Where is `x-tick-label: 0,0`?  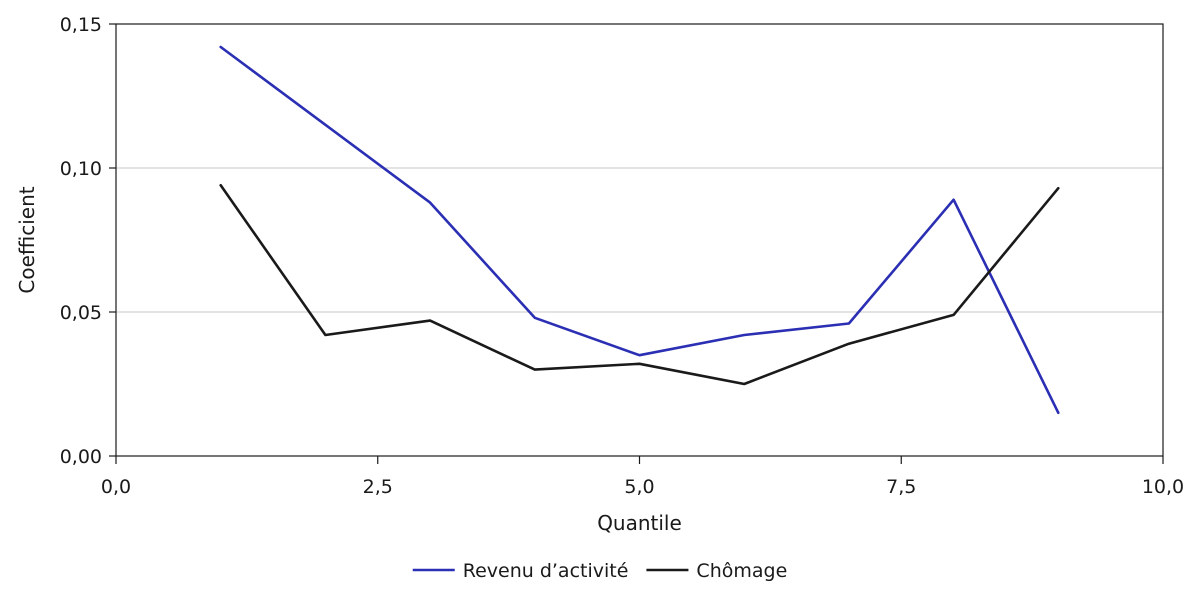 x-tick-label: 0,0 is located at coordinates (116, 487).